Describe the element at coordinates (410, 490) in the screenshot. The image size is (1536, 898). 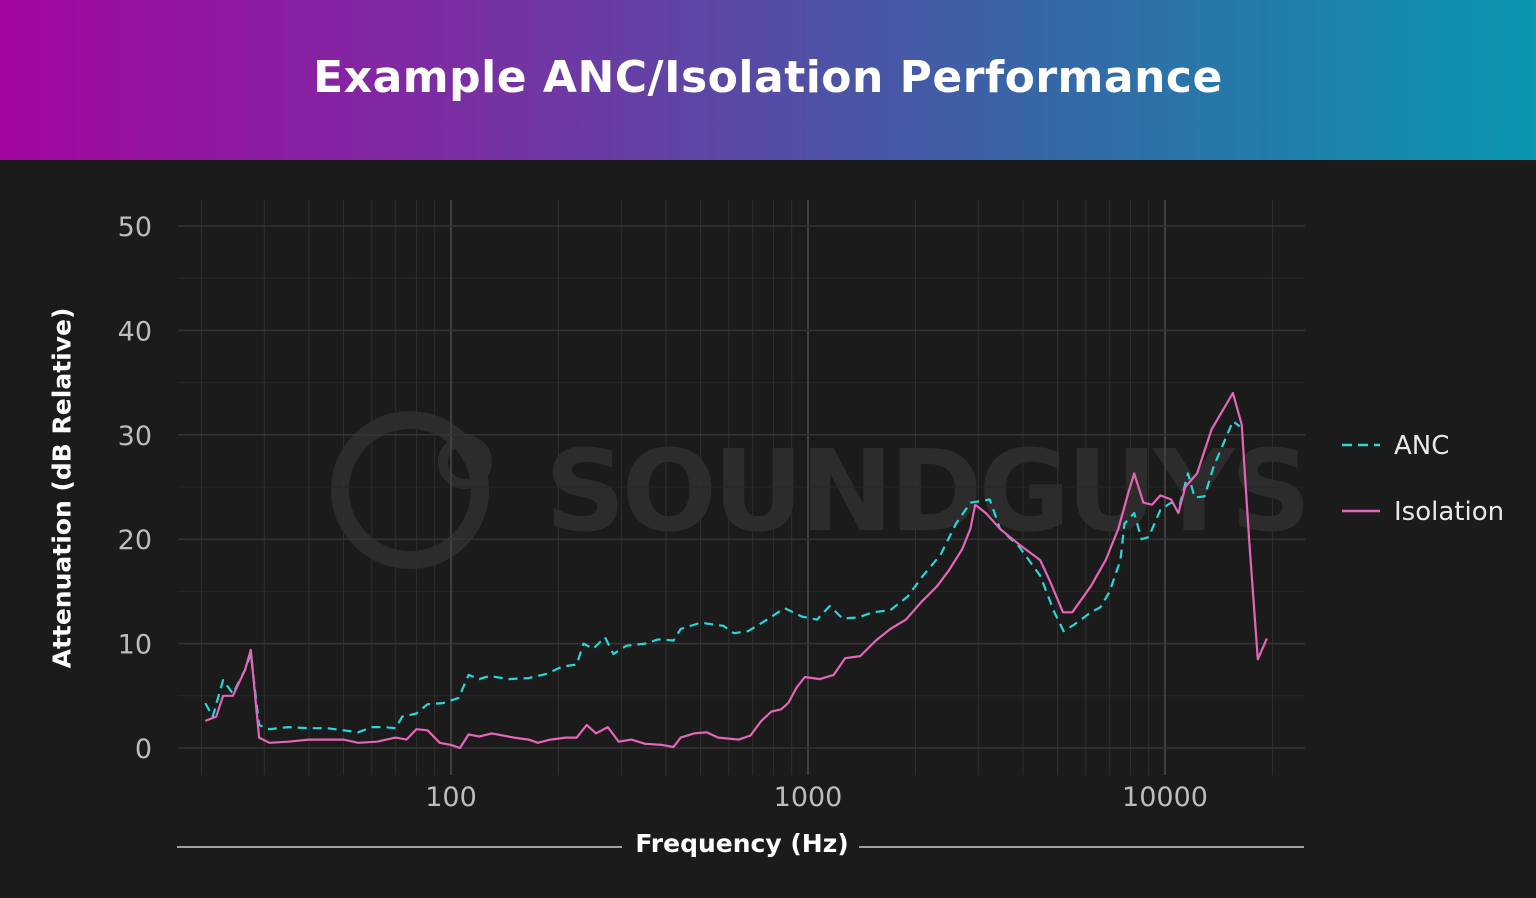
I see `watermark-head-icon` at that location.